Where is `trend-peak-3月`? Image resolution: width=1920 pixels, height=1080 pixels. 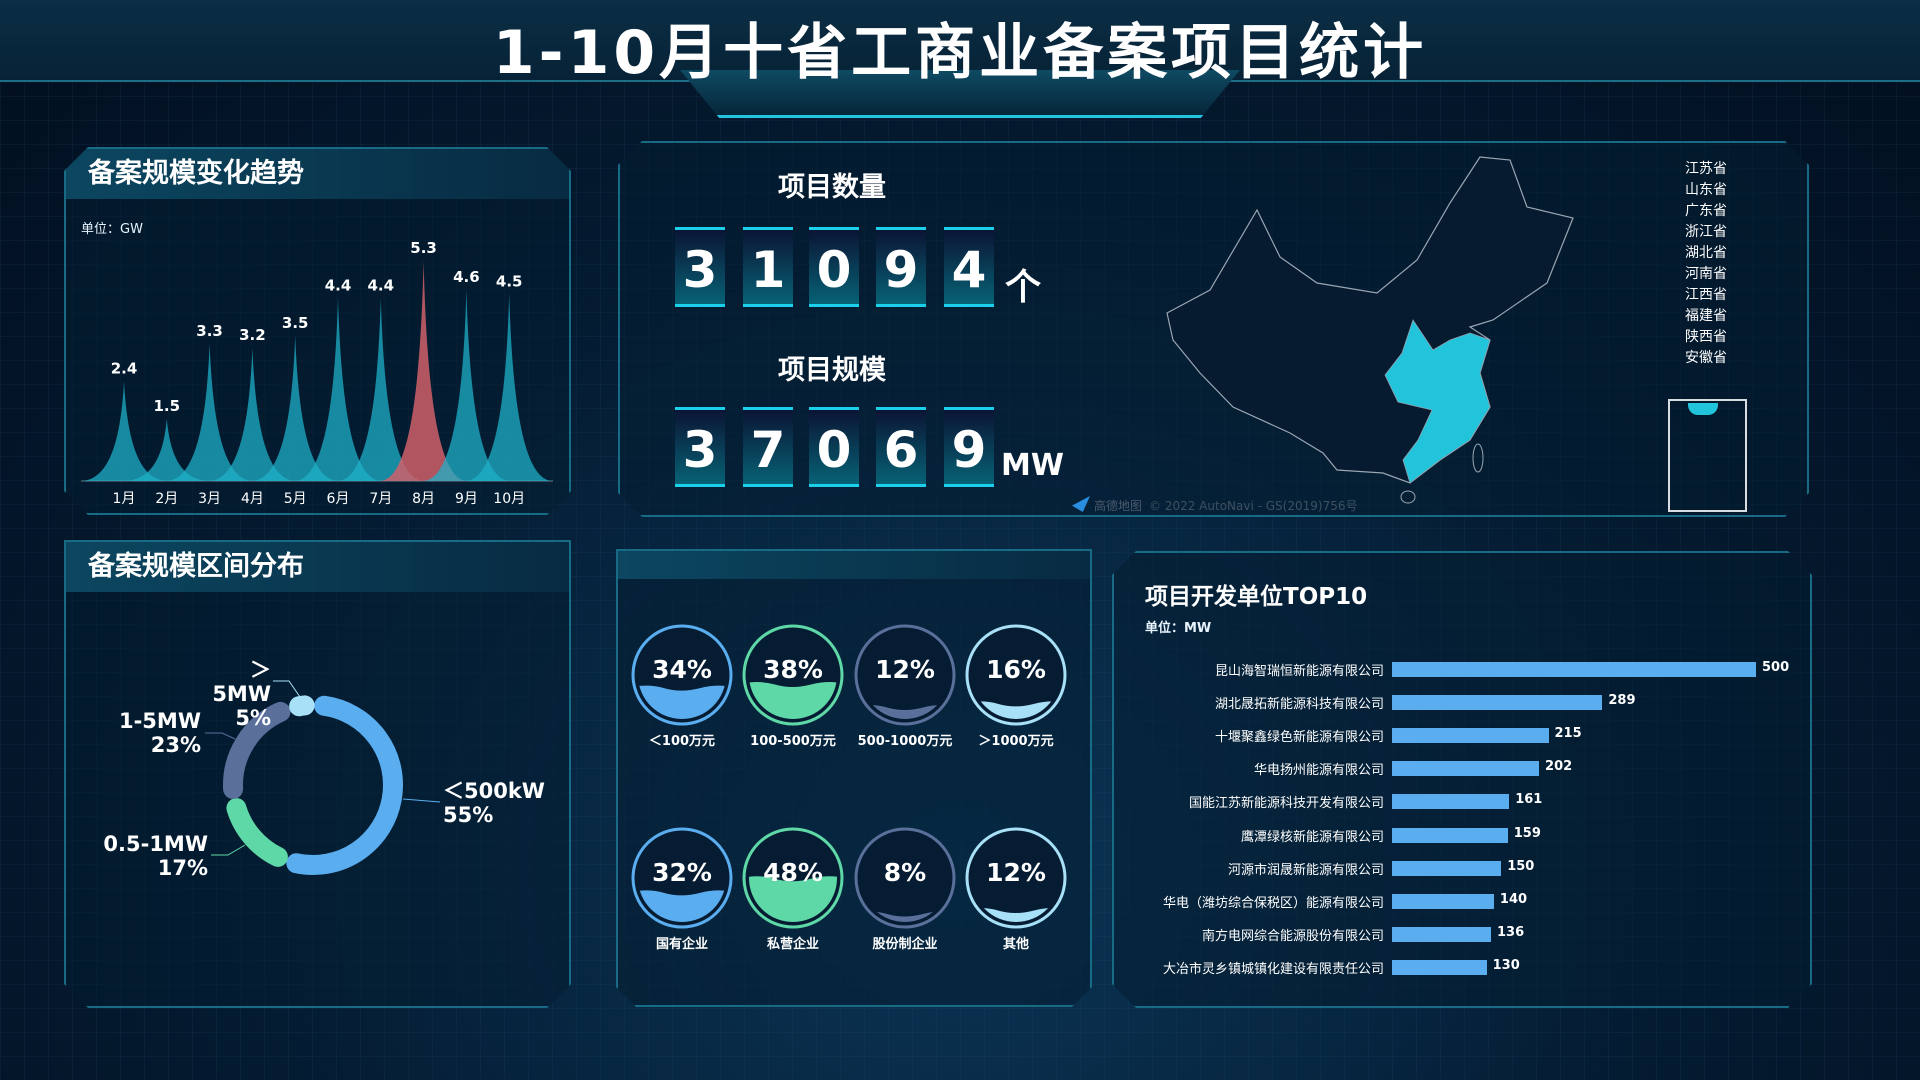 trend-peak-3月 is located at coordinates (209, 412).